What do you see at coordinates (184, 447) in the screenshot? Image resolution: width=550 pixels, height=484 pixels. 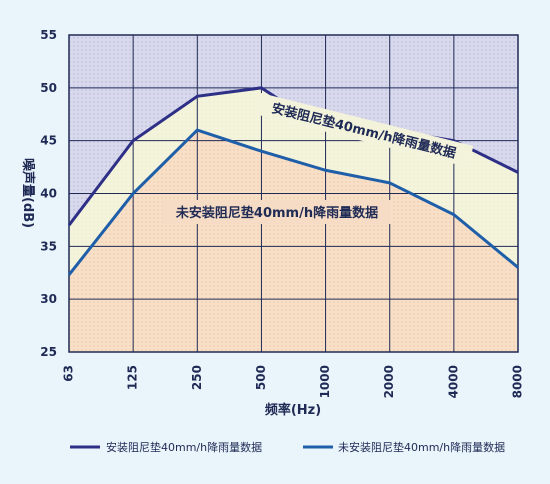 I see `legend-label-series-1: 安装阻尼垫40mm/h降雨量数据` at bounding box center [184, 447].